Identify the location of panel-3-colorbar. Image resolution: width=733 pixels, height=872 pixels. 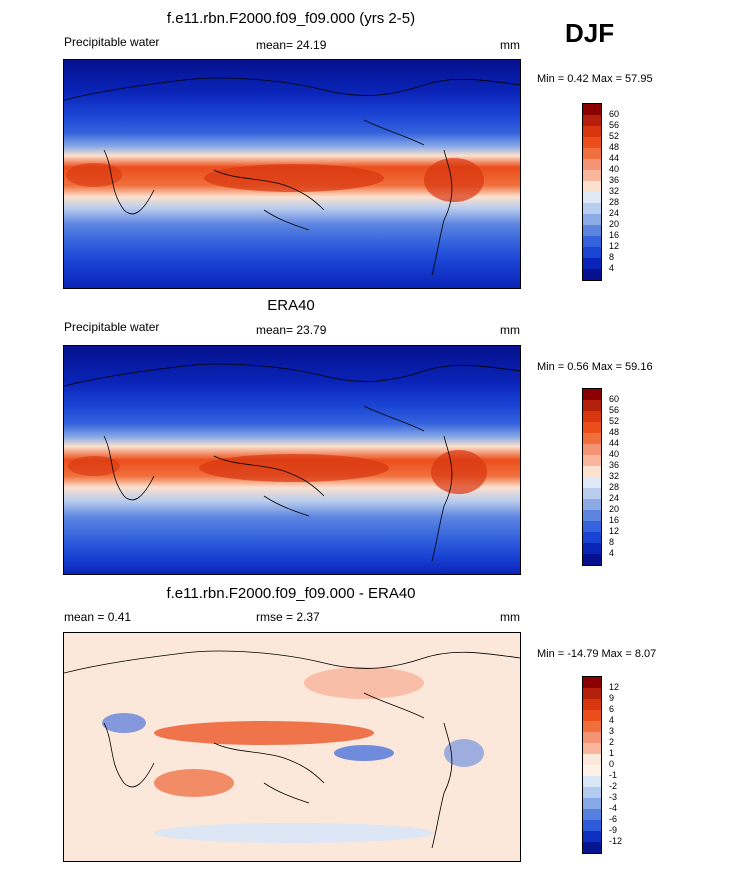
(592, 765).